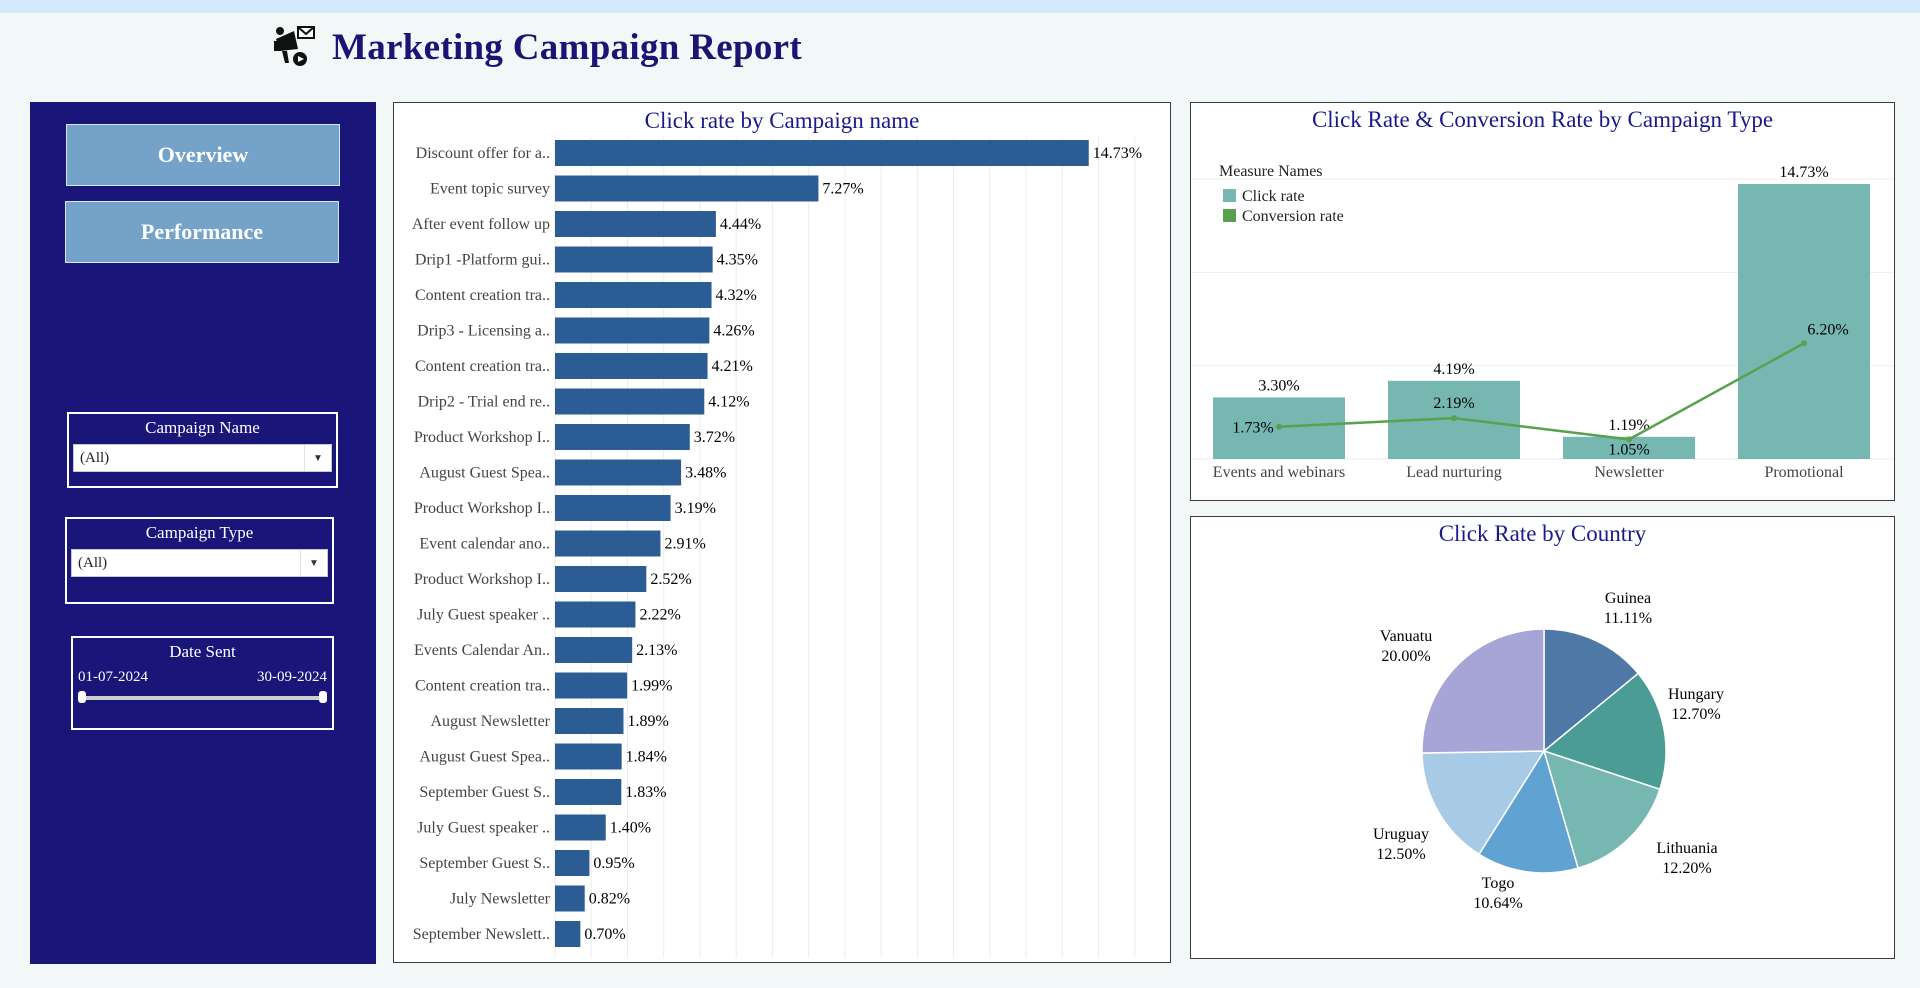 Image resolution: width=1920 pixels, height=988 pixels. What do you see at coordinates (202, 651) in the screenshot?
I see `date-sent-label: Date Sent` at bounding box center [202, 651].